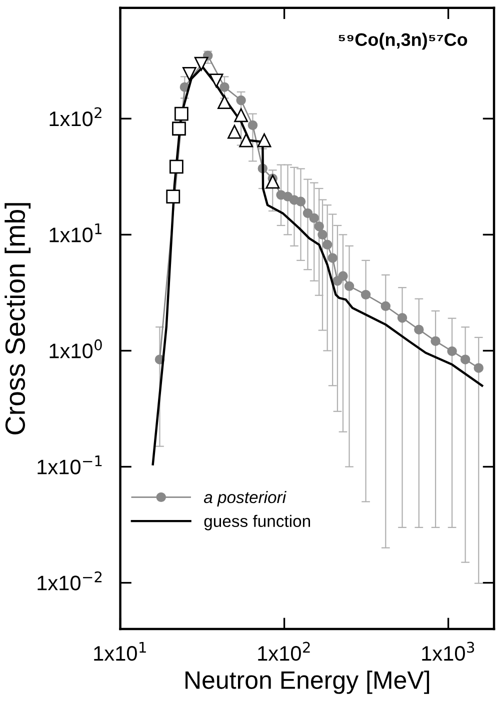  What do you see at coordinates (245, 498) in the screenshot?
I see `legend-label: a posteriori` at bounding box center [245, 498].